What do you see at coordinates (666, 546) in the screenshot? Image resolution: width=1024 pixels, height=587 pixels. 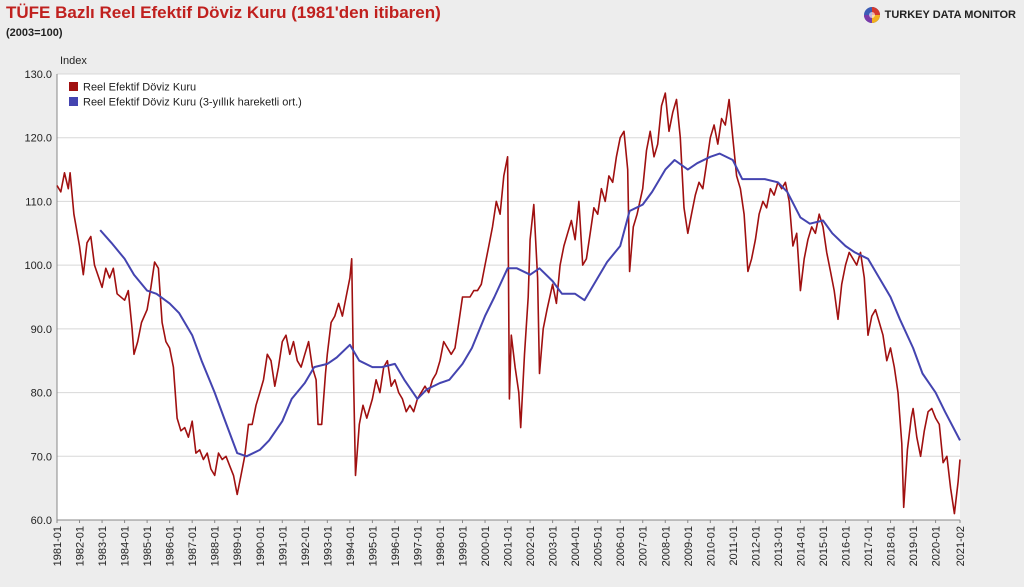 I see `x-tick-label: 2008-01` at bounding box center [666, 546].